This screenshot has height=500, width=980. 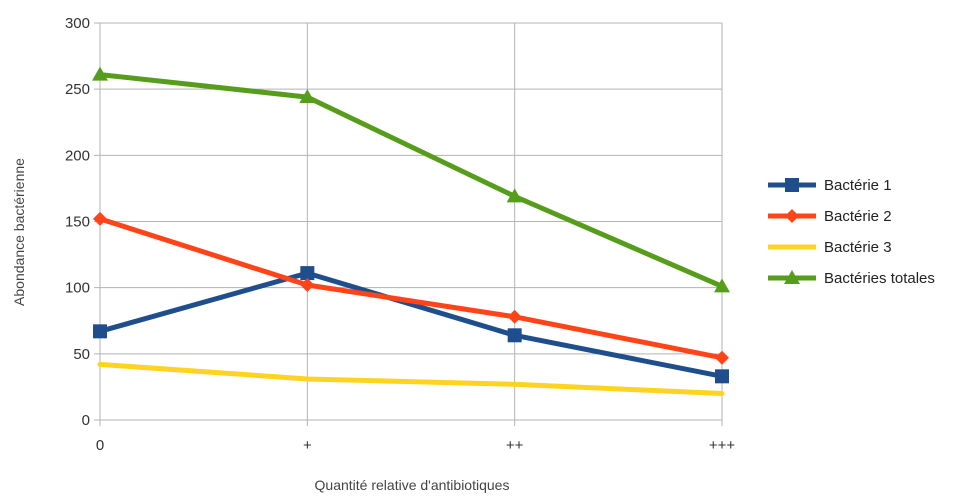 What do you see at coordinates (77, 89) in the screenshot?
I see `y-tick-label: 250` at bounding box center [77, 89].